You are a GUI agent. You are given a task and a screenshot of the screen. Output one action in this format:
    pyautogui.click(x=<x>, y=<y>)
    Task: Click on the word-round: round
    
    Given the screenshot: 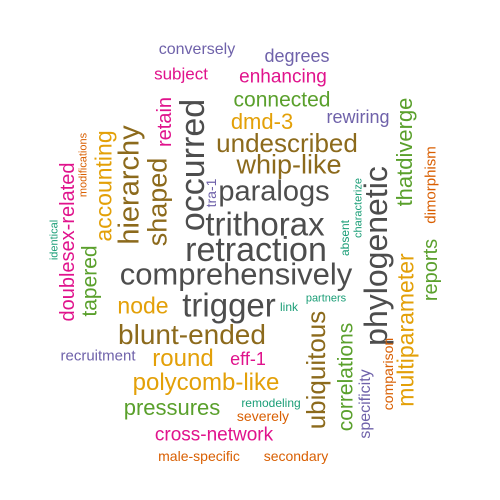 What is the action you would take?
    pyautogui.click(x=183, y=358)
    